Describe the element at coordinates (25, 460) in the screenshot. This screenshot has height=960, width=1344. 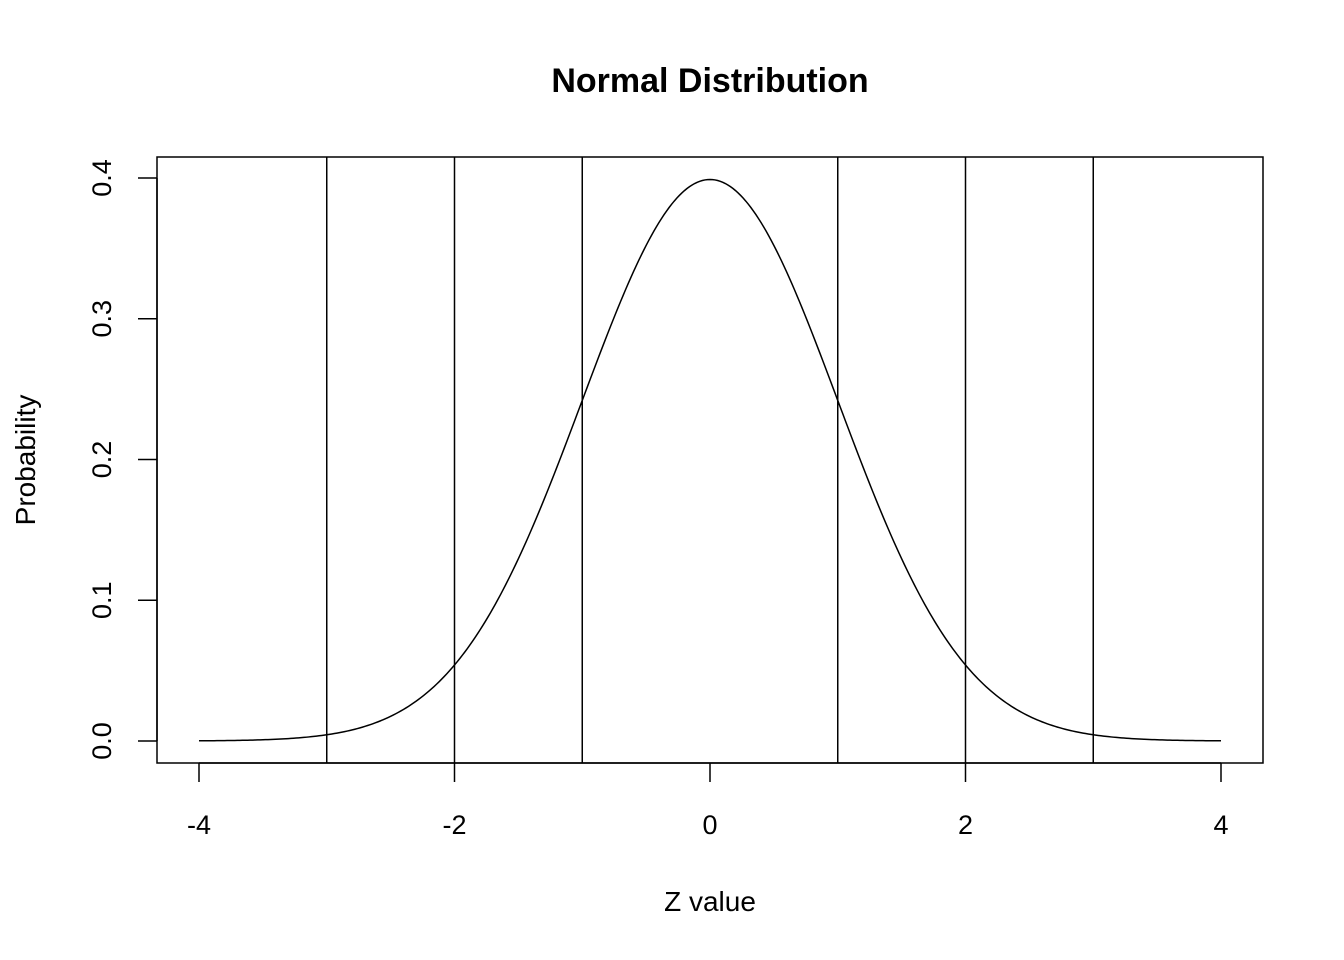
I see `y-axis-title: Probability` at that location.